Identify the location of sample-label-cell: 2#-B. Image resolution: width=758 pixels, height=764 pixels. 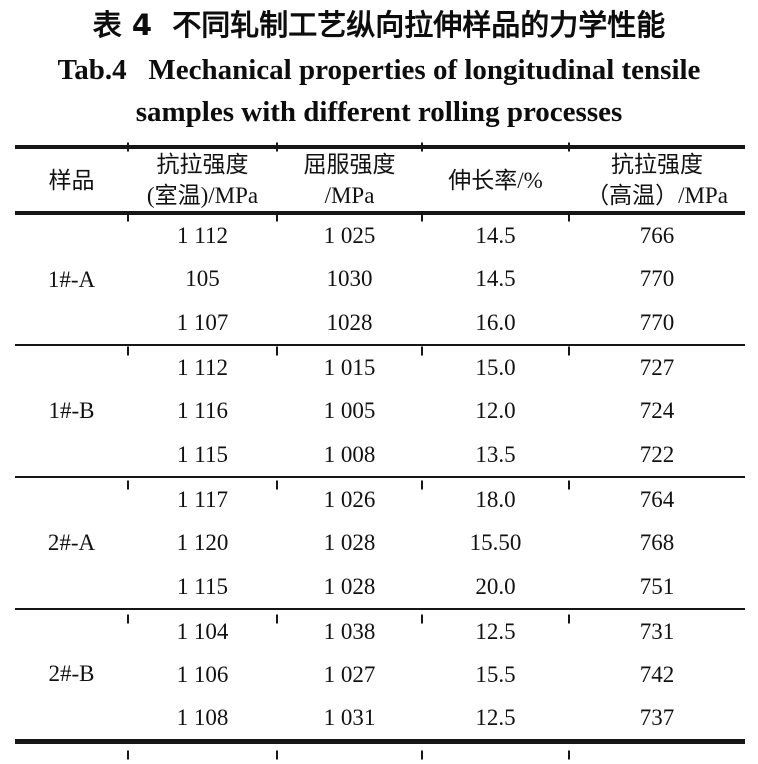
(71, 674).